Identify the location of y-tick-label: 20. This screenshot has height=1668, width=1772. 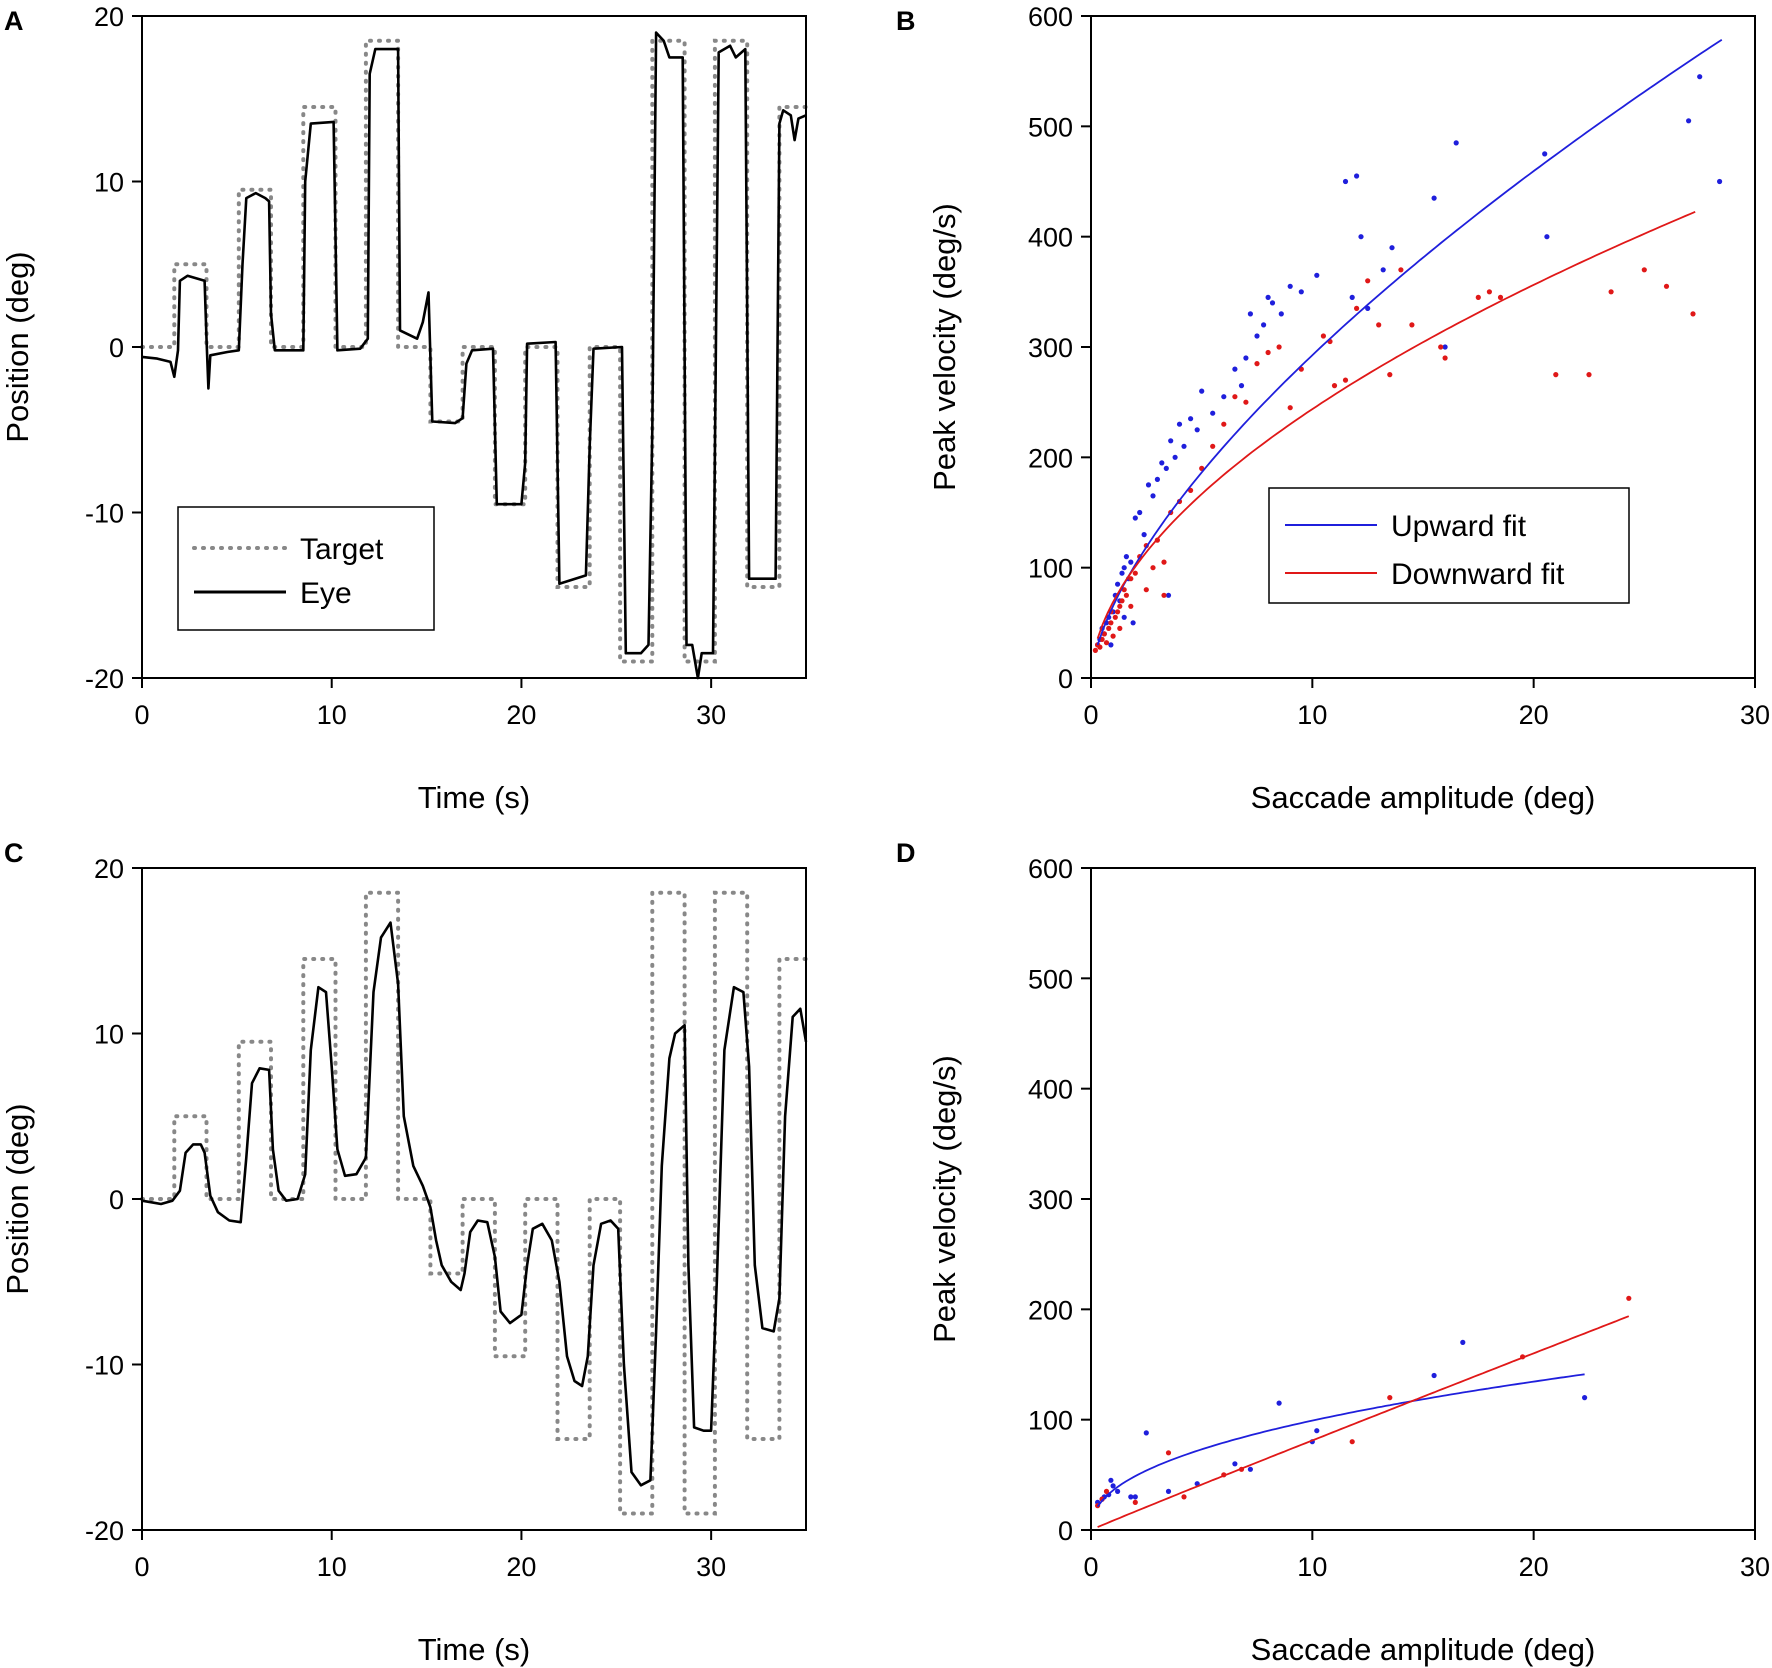
(109, 17).